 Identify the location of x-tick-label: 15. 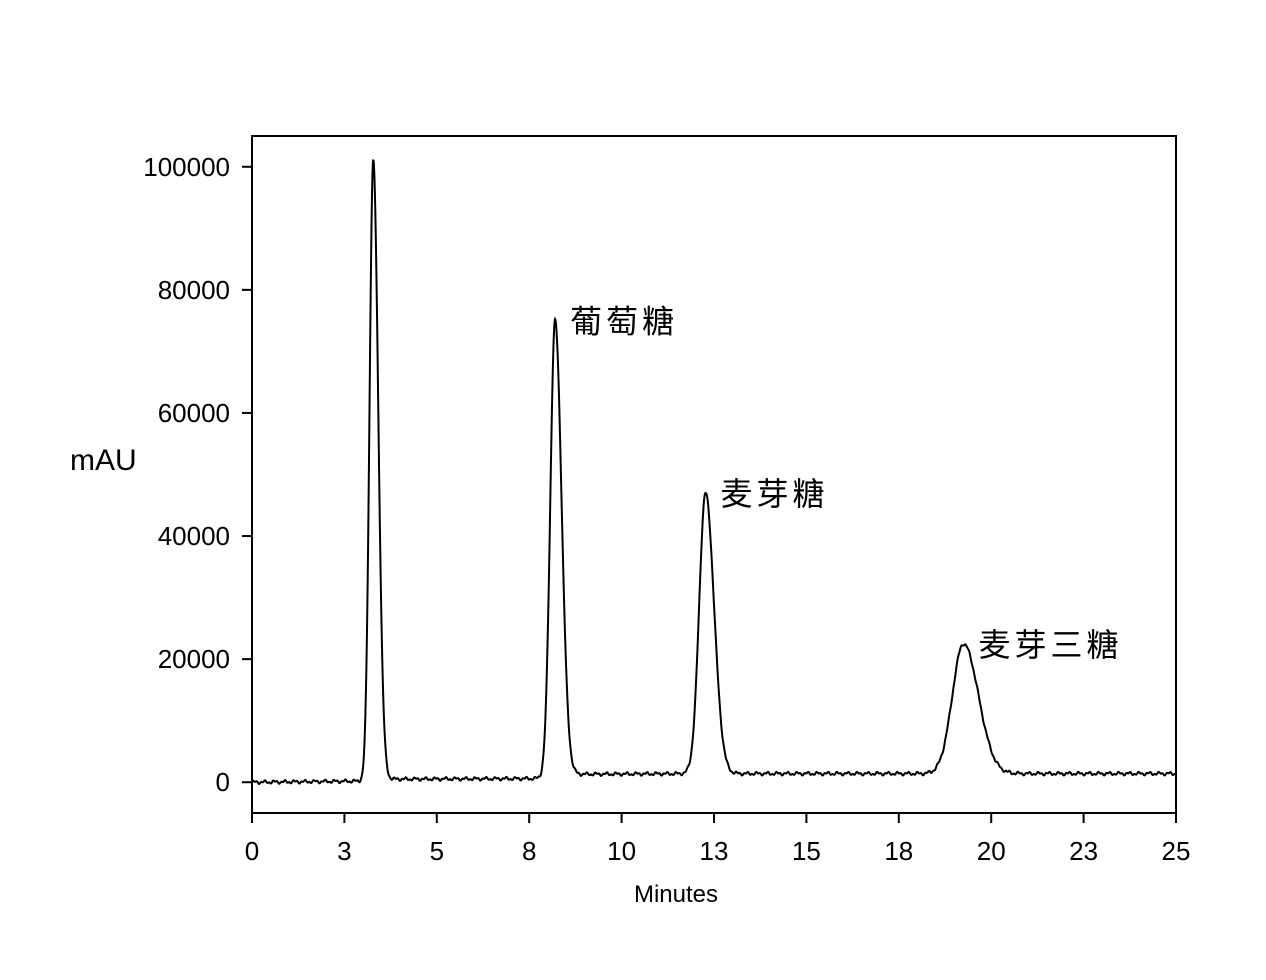
(806, 851).